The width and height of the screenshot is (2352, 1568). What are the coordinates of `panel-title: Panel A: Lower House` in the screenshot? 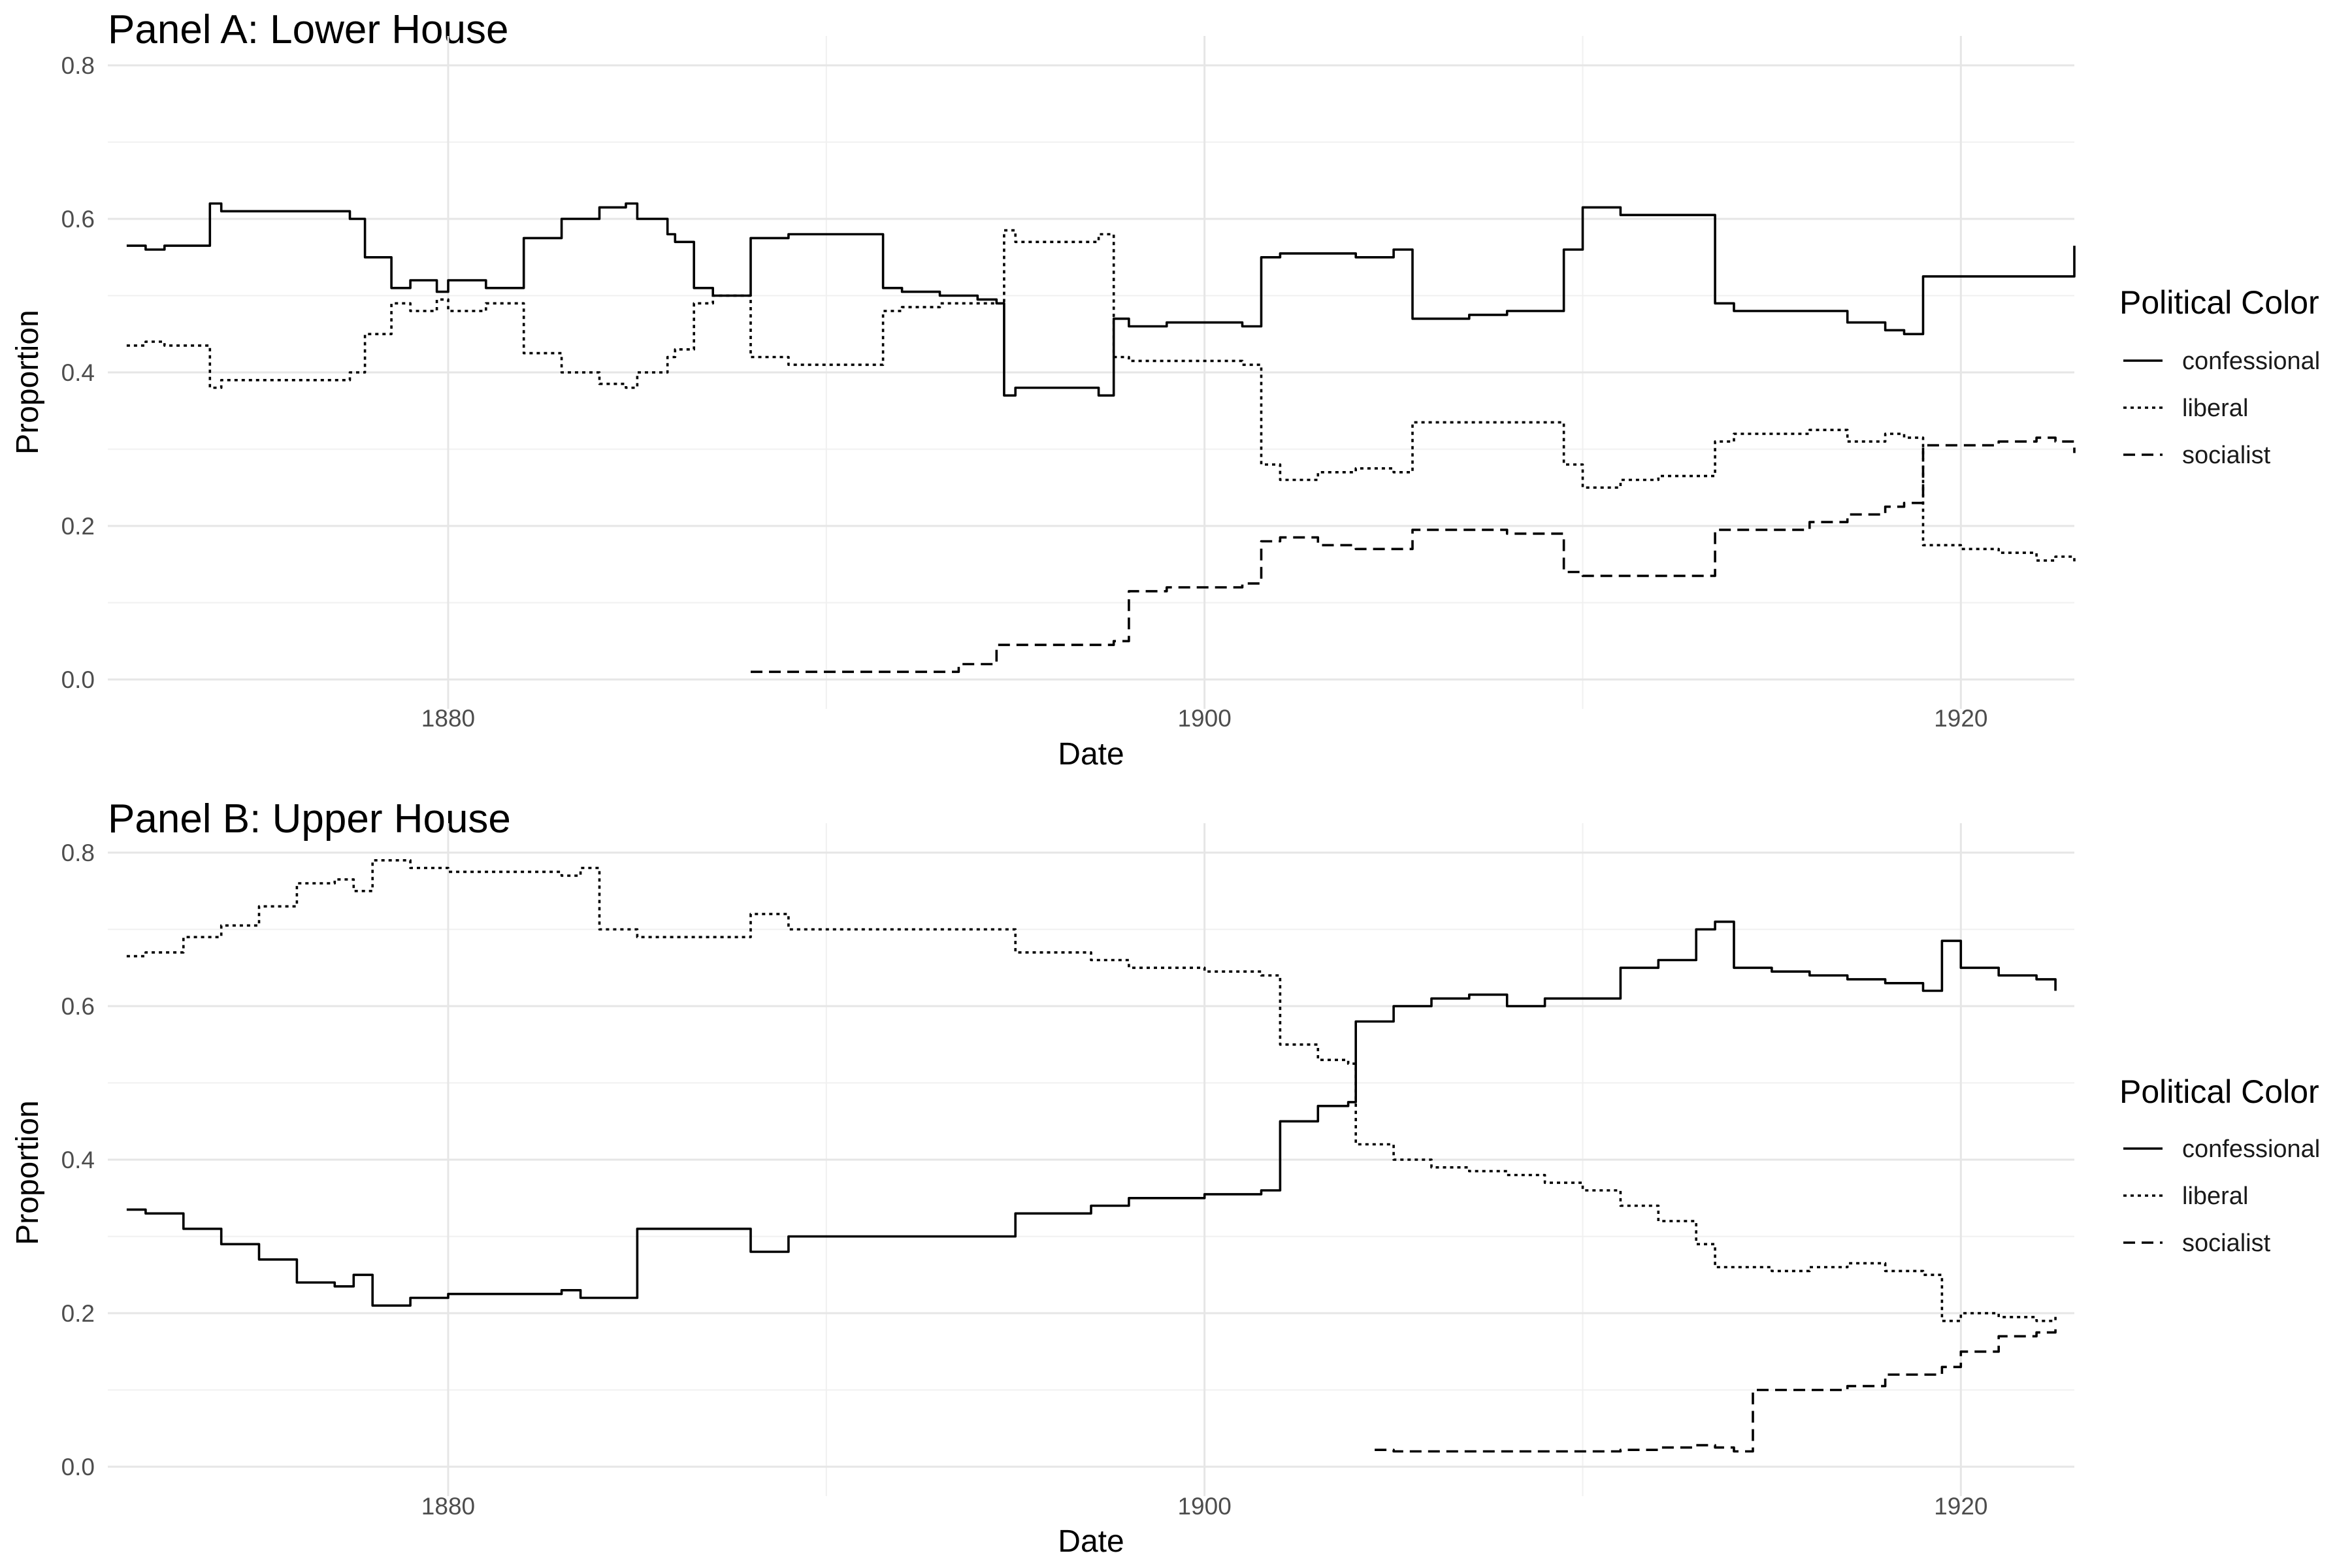 It's located at (308, 29).